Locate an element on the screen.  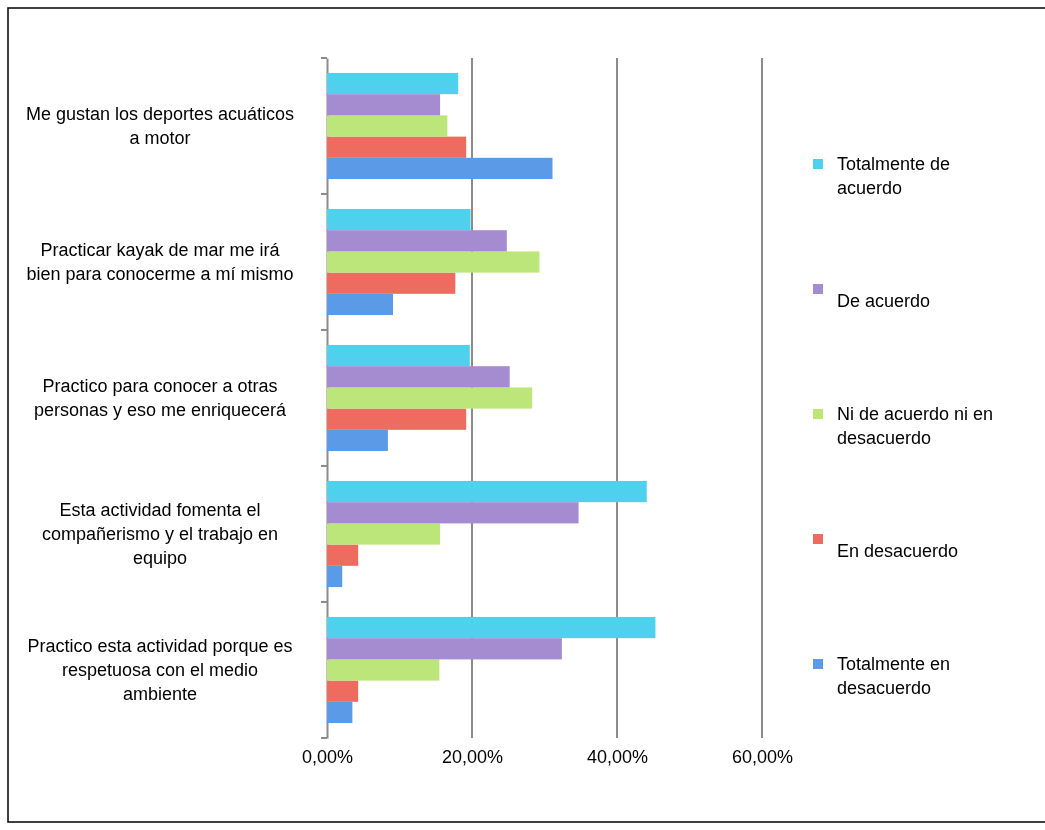
legend-label: Totalmente en desacuerdo is located at coordinates (894, 676).